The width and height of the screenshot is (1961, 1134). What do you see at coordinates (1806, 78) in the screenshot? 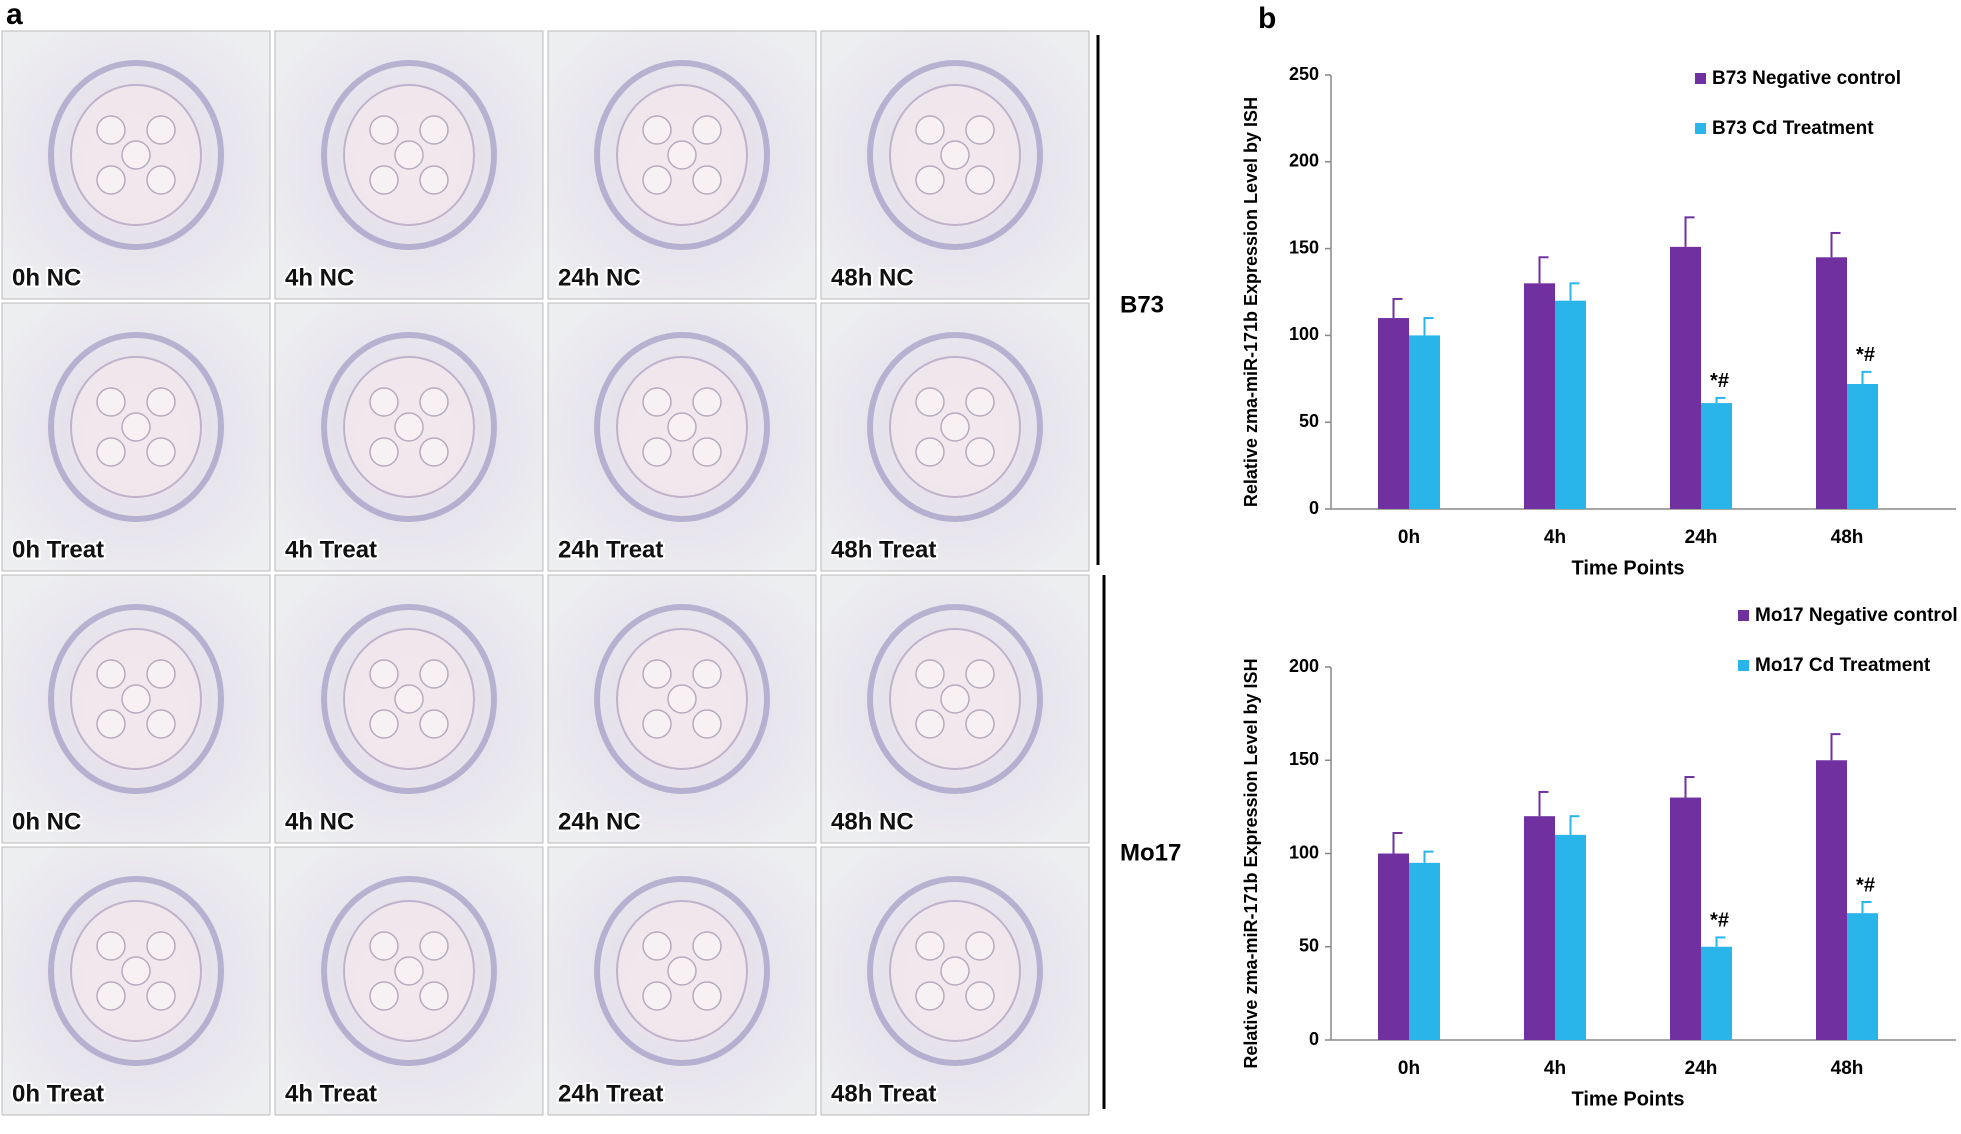
I see `legend-label: B73 Negative control` at bounding box center [1806, 78].